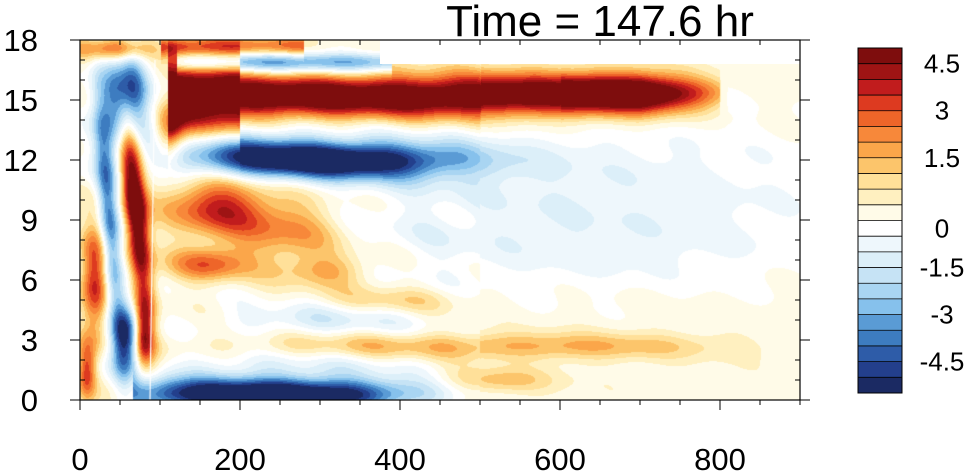 Image resolution: width=965 pixels, height=473 pixels. I want to click on y-tick-label: 6, so click(29, 280).